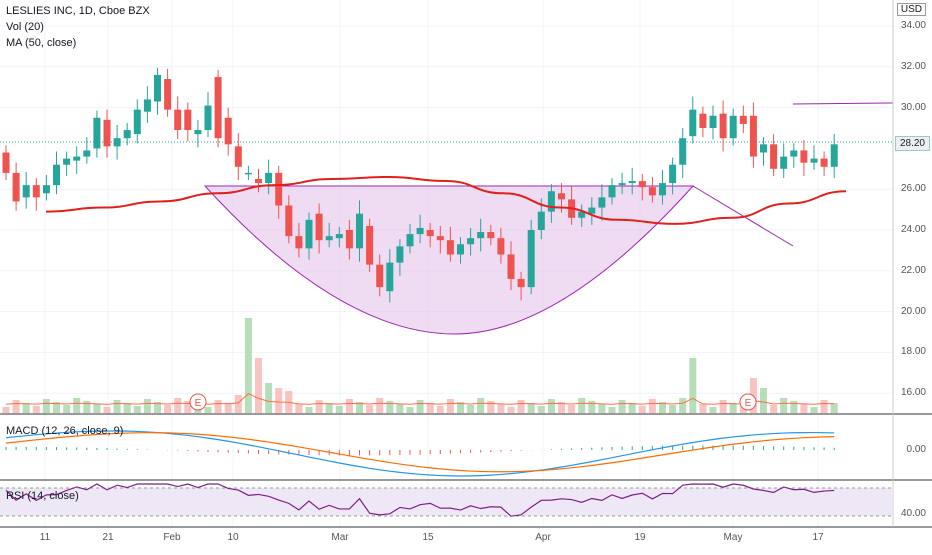 The height and width of the screenshot is (555, 932). I want to click on price-axis-label: 20.00, so click(913, 311).